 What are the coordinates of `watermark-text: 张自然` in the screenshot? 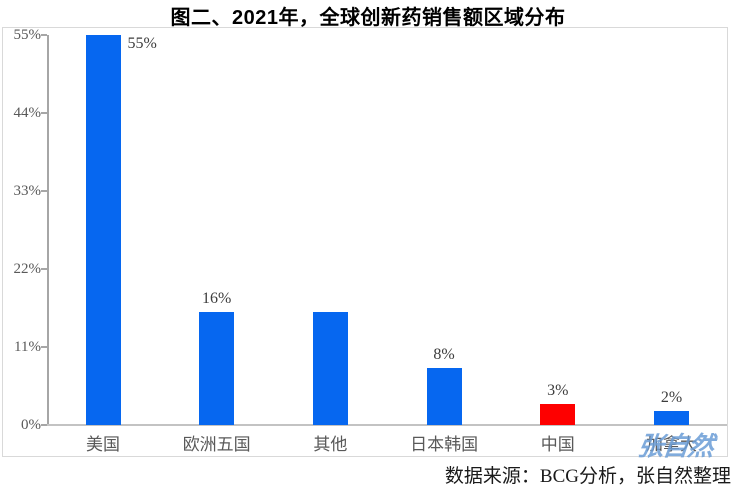 It's located at (675, 446).